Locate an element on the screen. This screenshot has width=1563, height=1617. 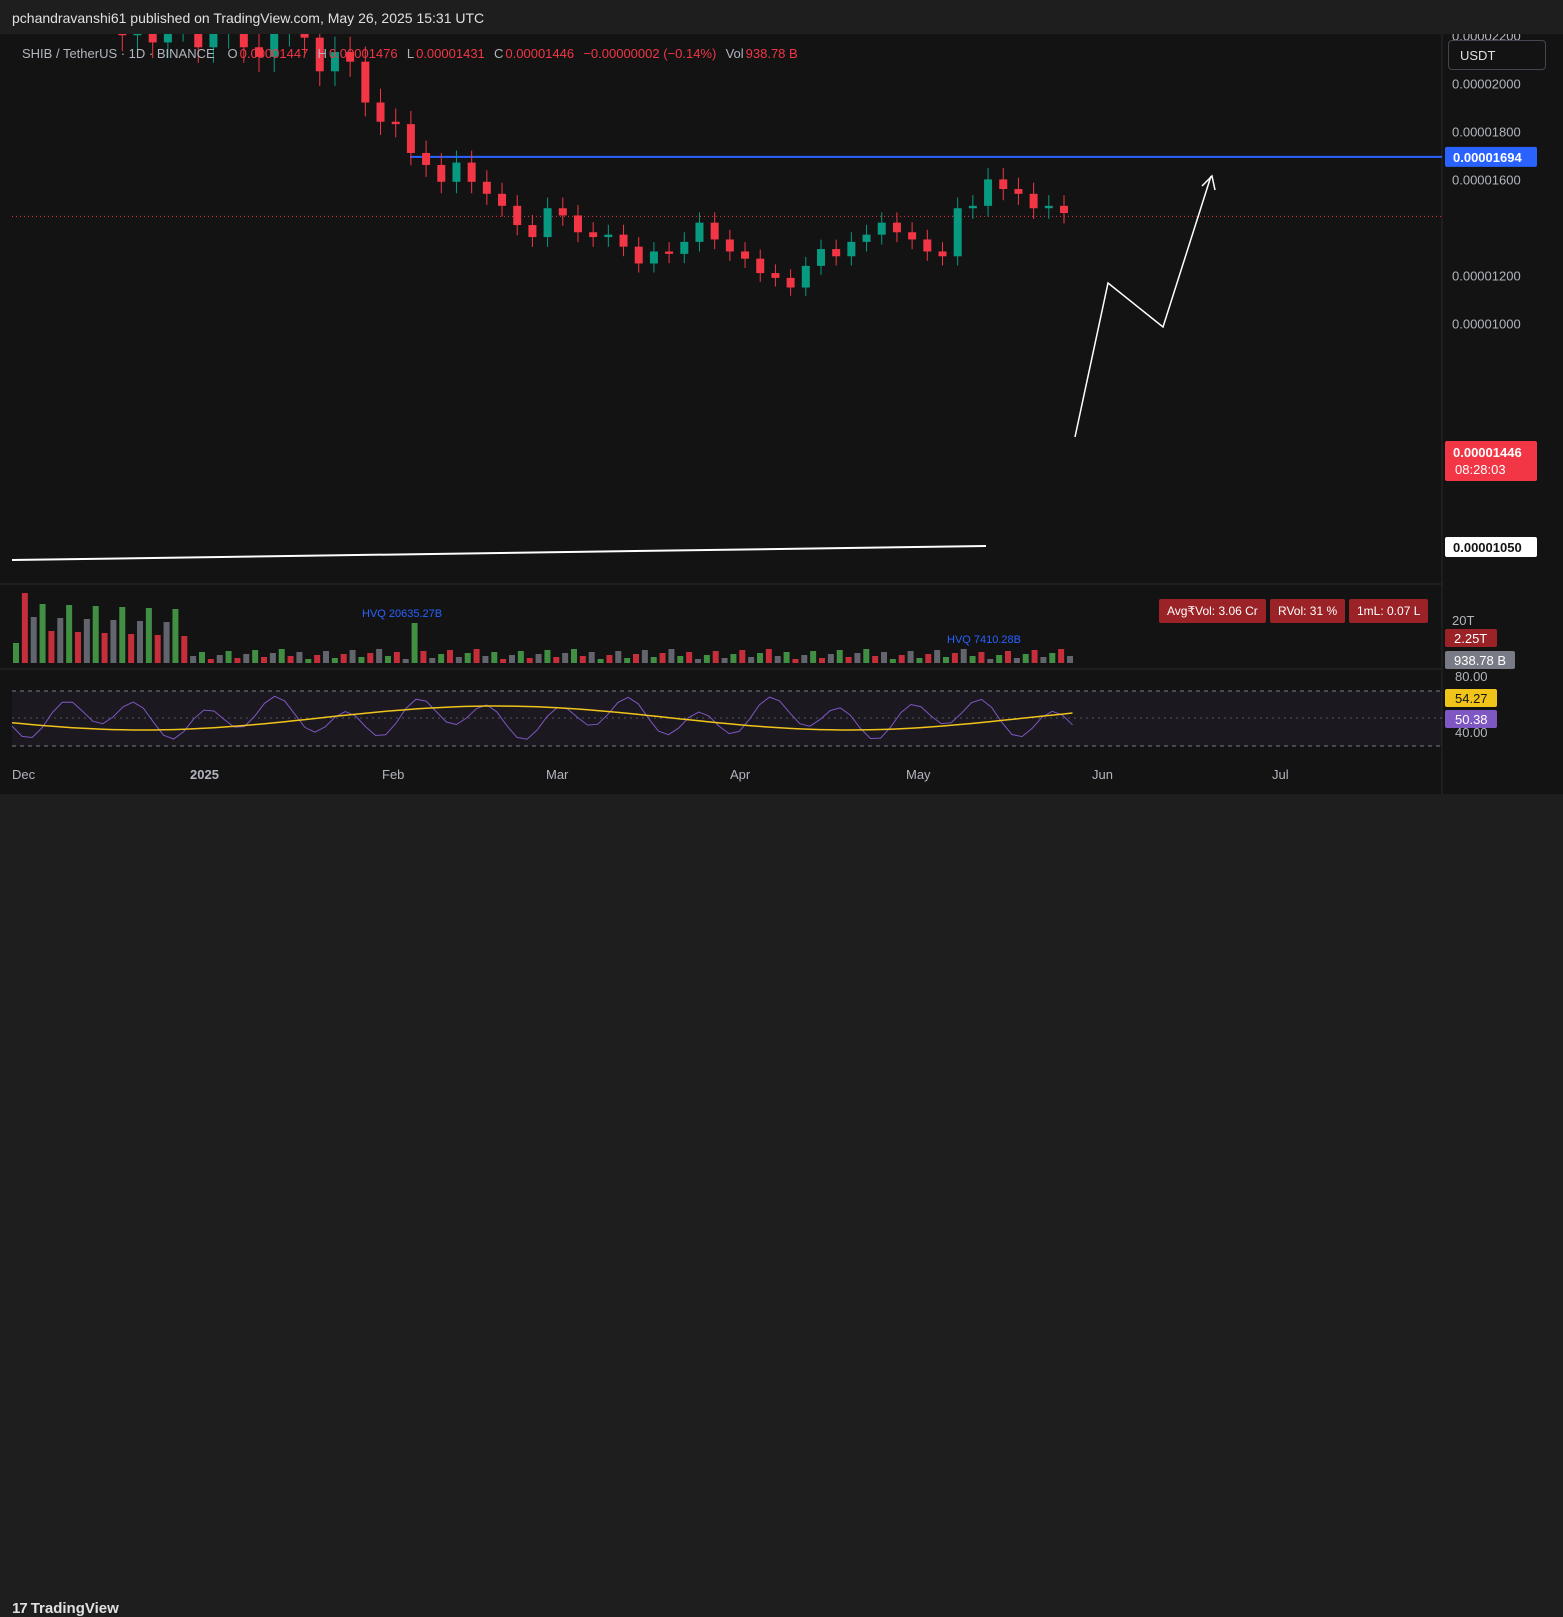
rsi-value-tag: 54.27 is located at coordinates (1471, 698).